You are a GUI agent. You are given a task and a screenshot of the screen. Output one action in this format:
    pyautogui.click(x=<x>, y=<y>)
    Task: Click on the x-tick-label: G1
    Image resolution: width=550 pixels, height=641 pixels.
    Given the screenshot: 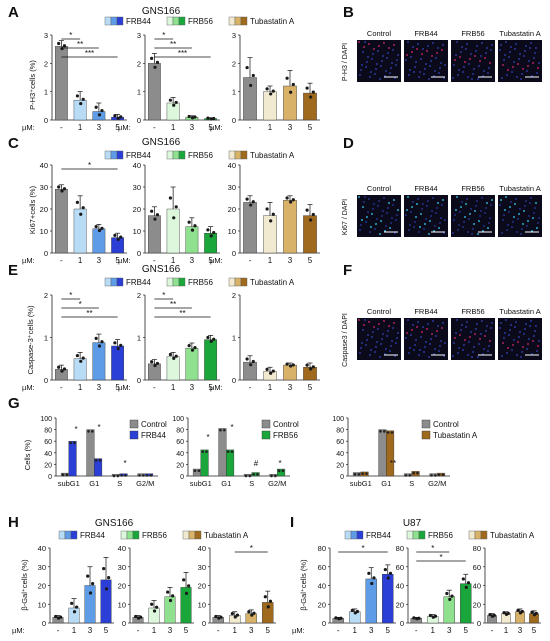 What is the action you would take?
    pyautogui.click(x=94, y=483)
    